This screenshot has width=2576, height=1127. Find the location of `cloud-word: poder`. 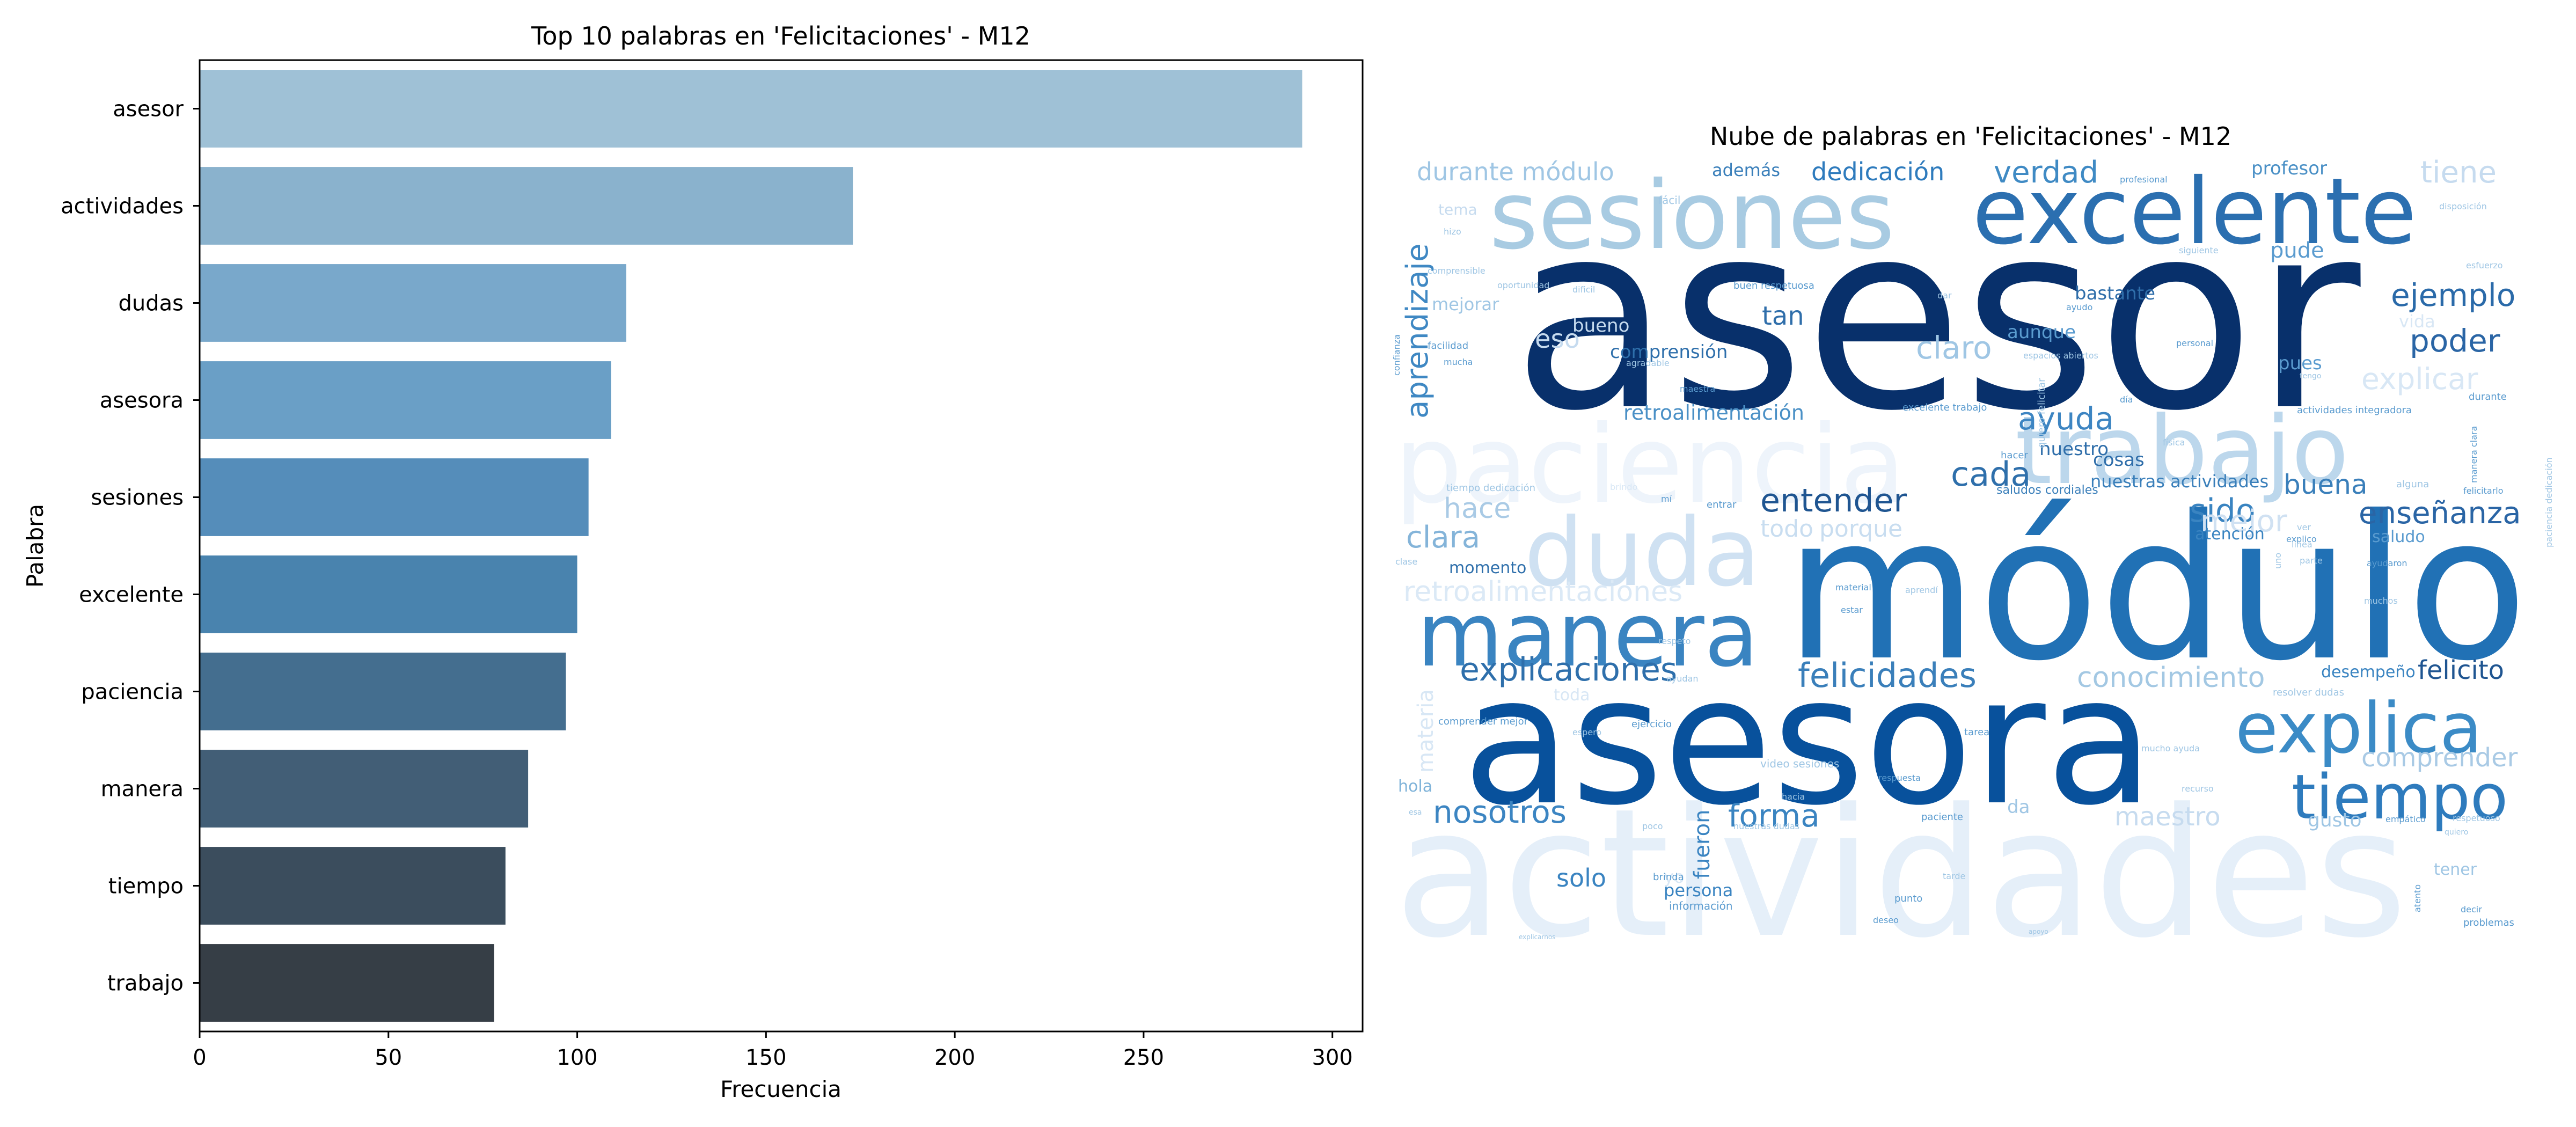

cloud-word: poder is located at coordinates (2455, 341).